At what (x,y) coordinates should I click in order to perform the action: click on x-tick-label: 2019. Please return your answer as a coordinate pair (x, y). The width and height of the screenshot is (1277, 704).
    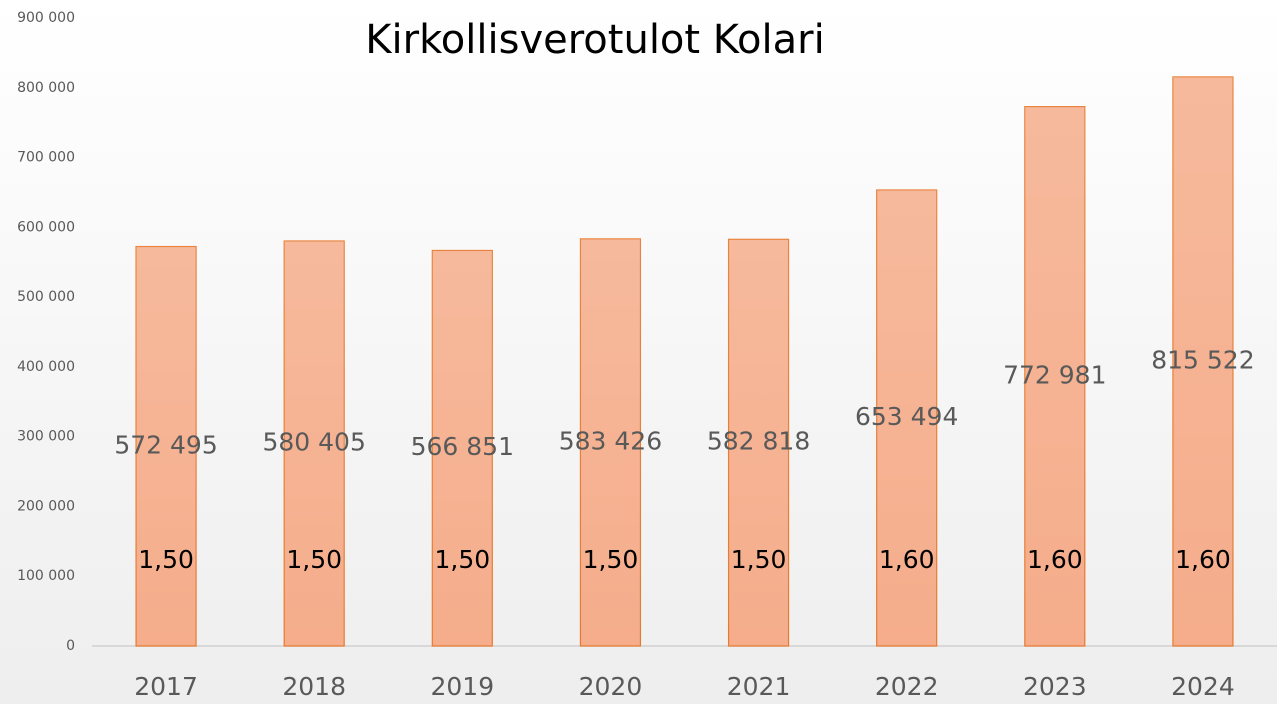
    Looking at the image, I should click on (463, 686).